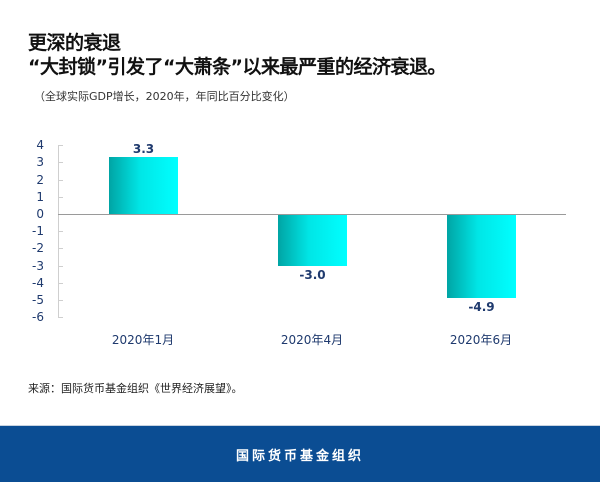 The image size is (600, 482). Describe the element at coordinates (312, 274) in the screenshot. I see `bar-value-label: -3.0` at that location.